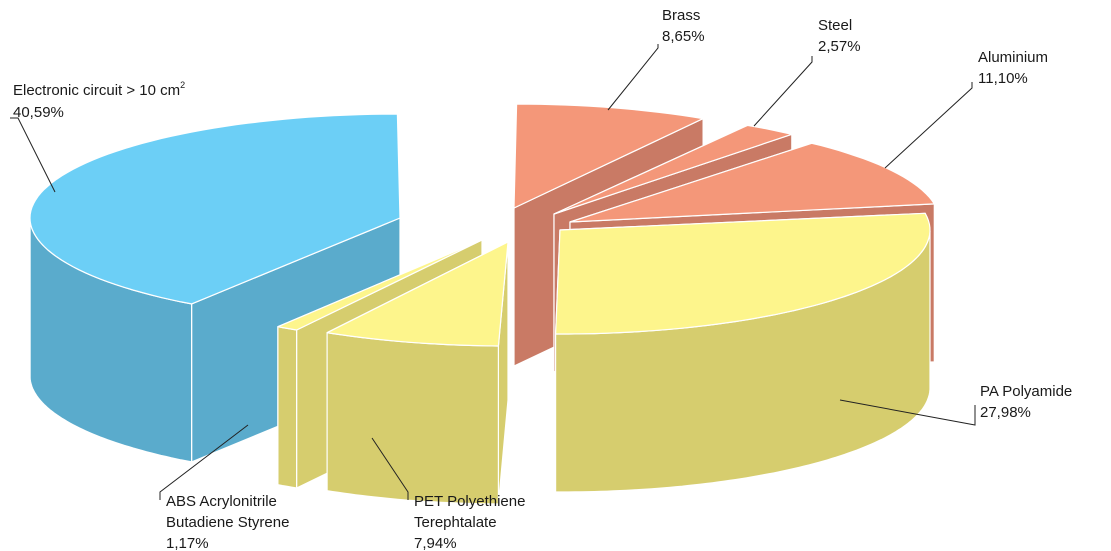  What do you see at coordinates (99, 89) in the screenshot?
I see `label-electronic: Electronic circuit > 10 cm2` at bounding box center [99, 89].